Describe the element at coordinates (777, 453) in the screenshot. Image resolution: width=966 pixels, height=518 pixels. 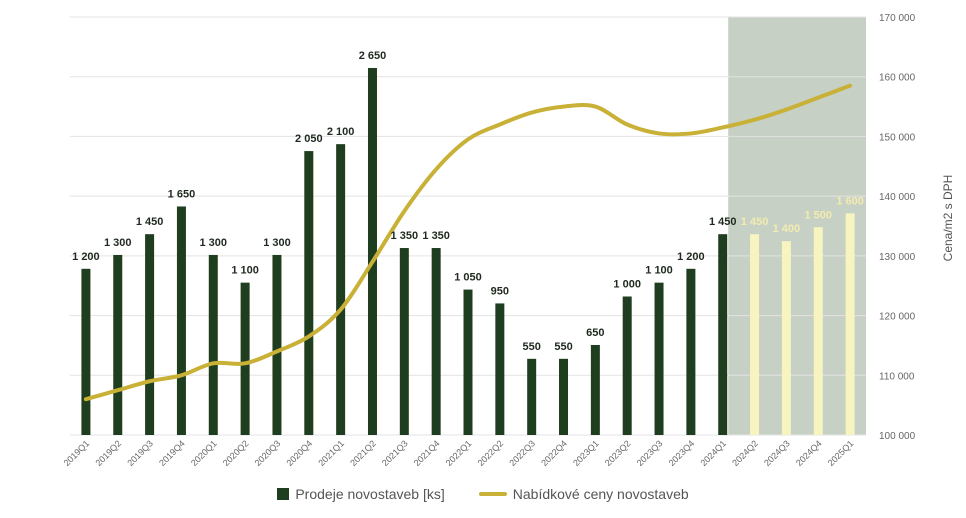
I see `x-tick-label: 2024Q3` at that location.